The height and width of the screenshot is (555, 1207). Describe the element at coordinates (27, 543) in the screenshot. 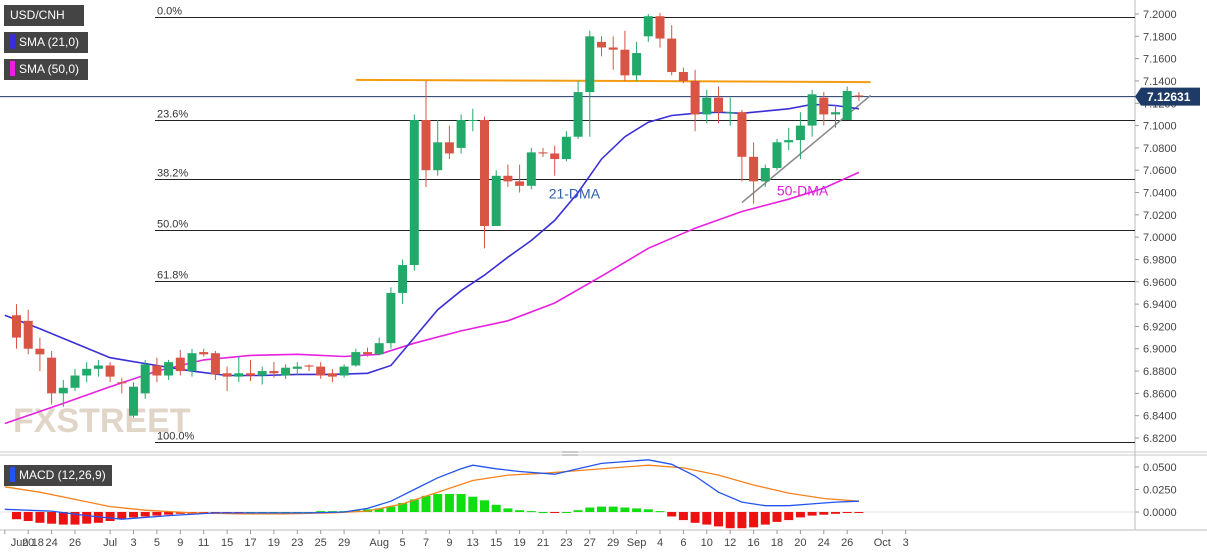

I see `date-tick-label: Jun 18` at that location.